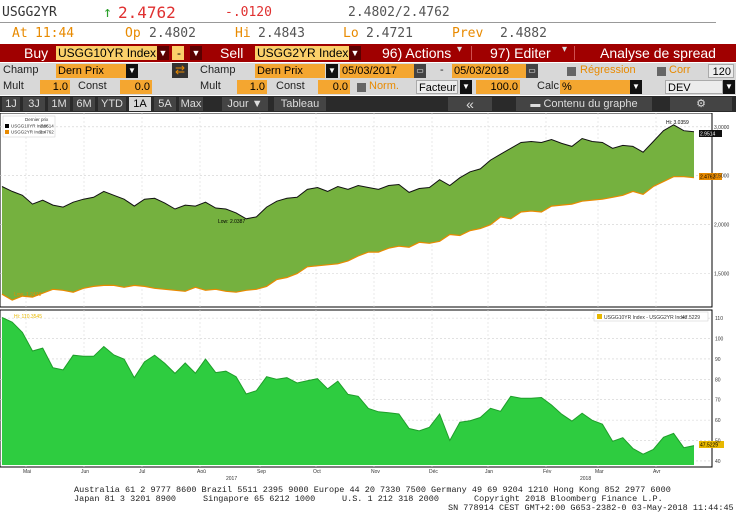  What do you see at coordinates (332, 71) in the screenshot?
I see `field2-dropdown-icon: ▼` at bounding box center [332, 71].